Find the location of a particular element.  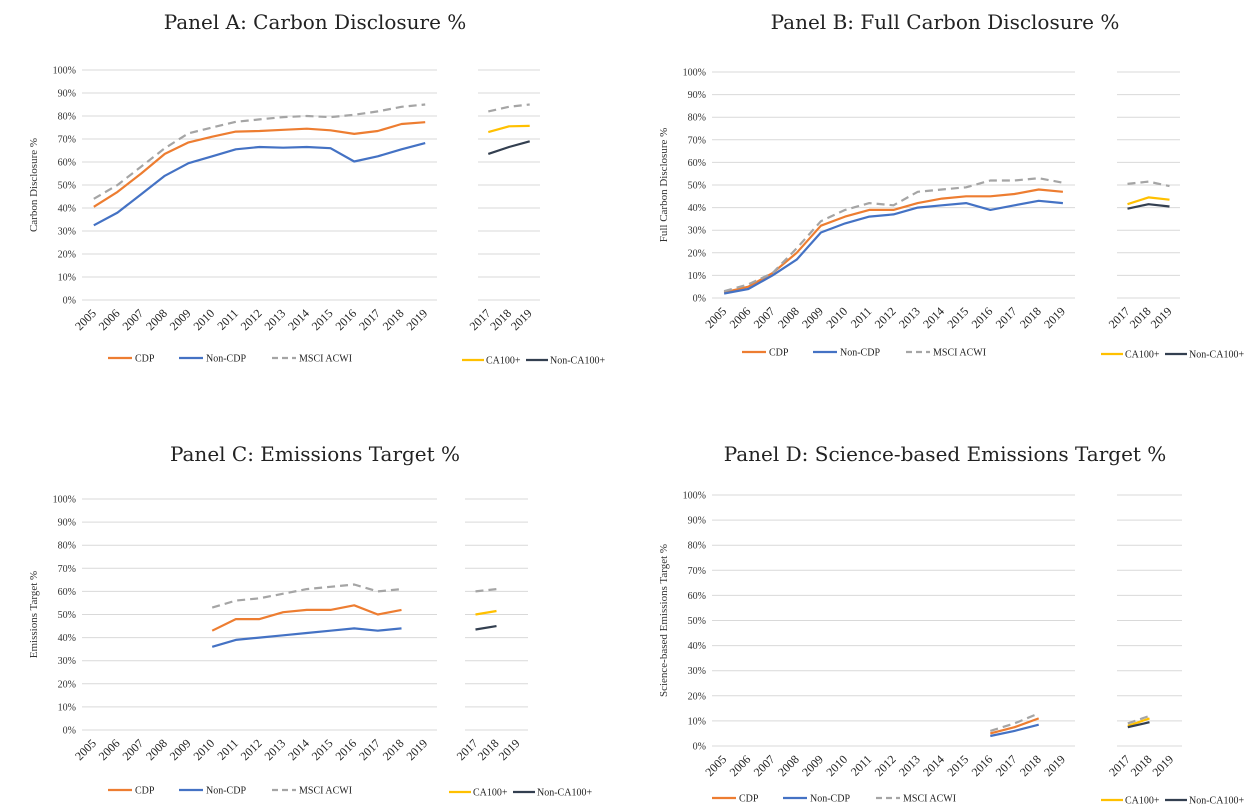

x-tick-label: 2008 is located at coordinates (788, 317).